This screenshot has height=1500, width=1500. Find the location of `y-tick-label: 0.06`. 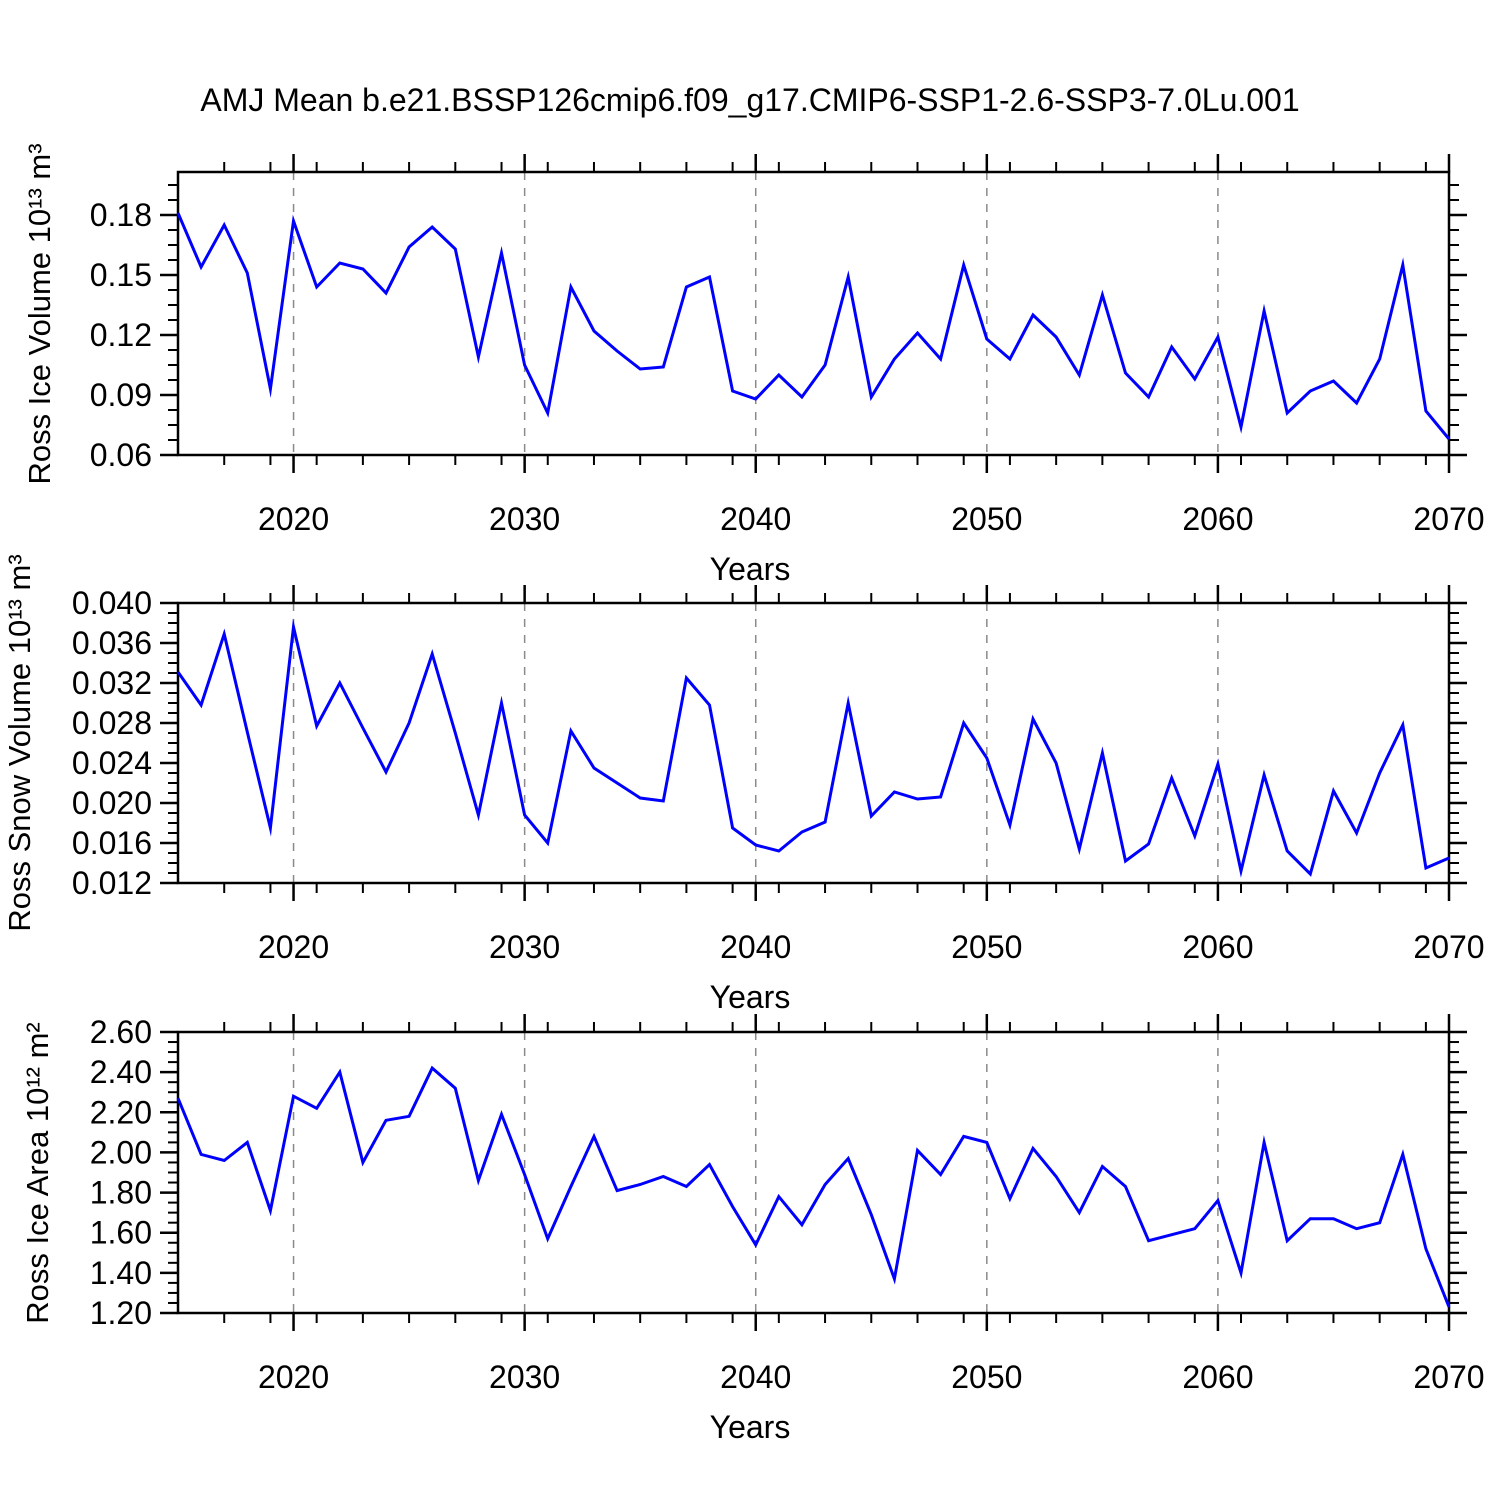

y-tick-label: 0.06 is located at coordinates (121, 455).